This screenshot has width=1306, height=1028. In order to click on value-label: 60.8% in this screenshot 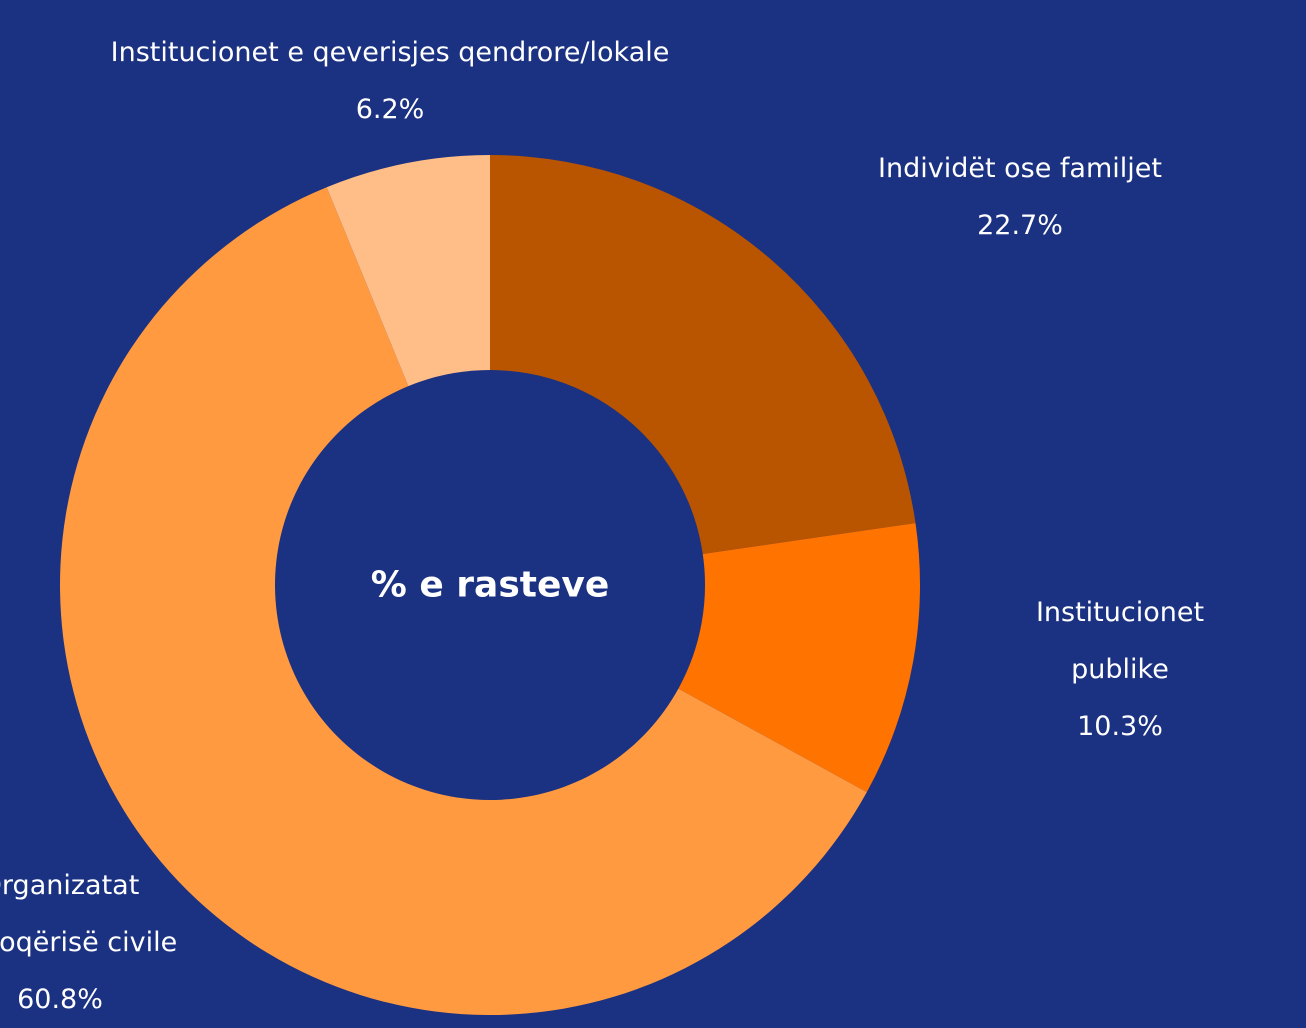, I will do `click(60, 999)`.